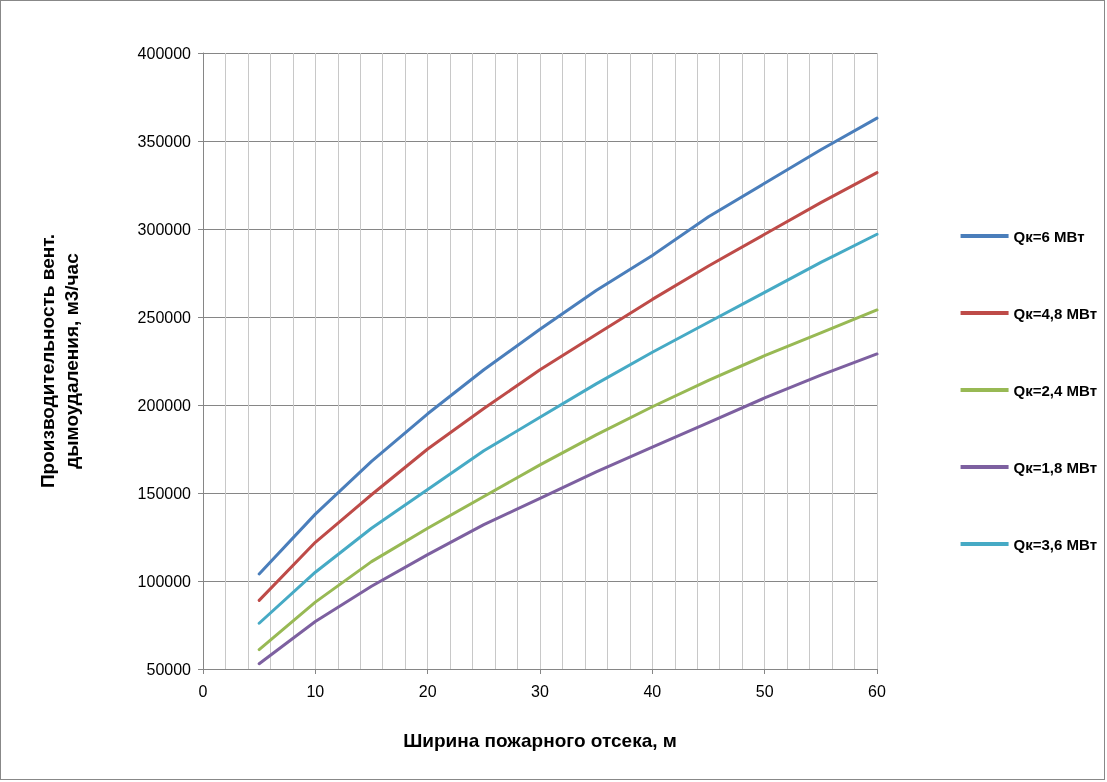 The width and height of the screenshot is (1107, 782). I want to click on legend-label: Qк=3,6 МВт, so click(1055, 544).